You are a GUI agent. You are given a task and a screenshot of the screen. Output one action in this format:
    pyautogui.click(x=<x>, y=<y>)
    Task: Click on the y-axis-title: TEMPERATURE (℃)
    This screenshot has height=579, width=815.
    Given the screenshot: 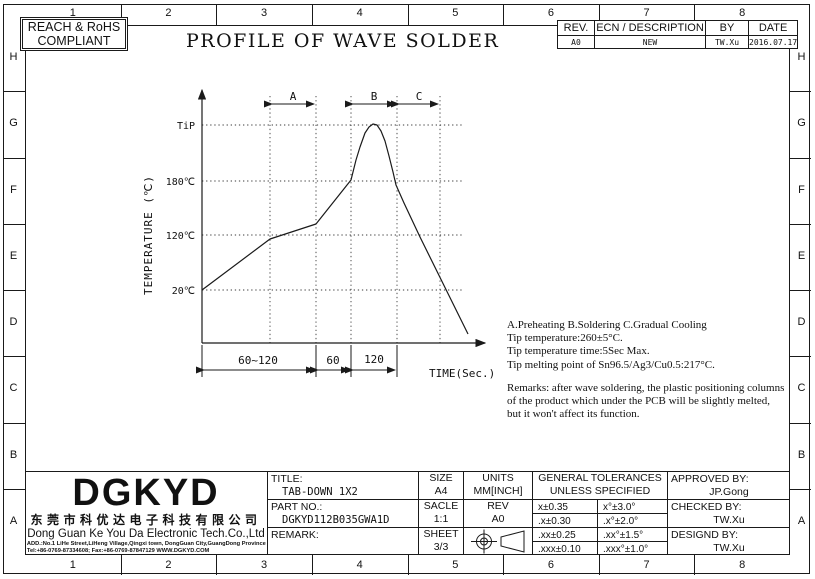 What is the action you would take?
    pyautogui.click(x=148, y=235)
    